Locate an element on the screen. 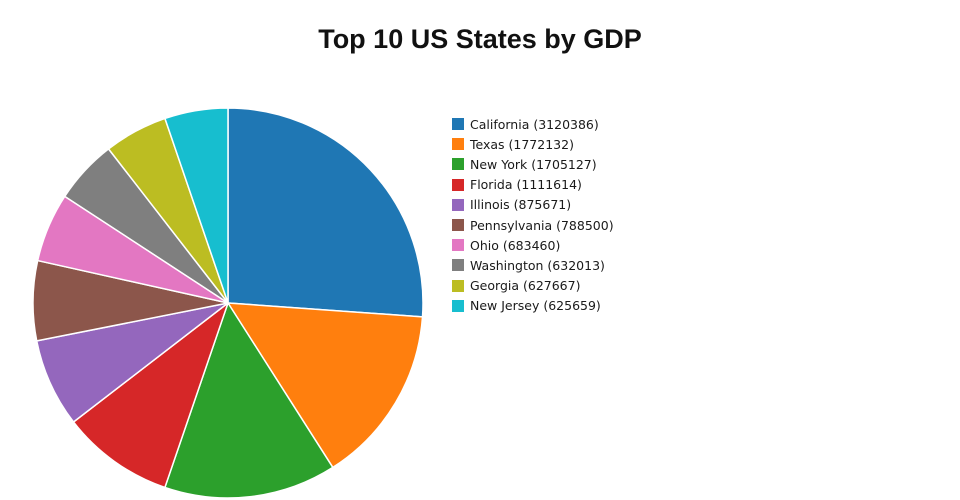 The height and width of the screenshot is (500, 960). legend-item-florida: Florida (1111614) is located at coordinates (533, 185).